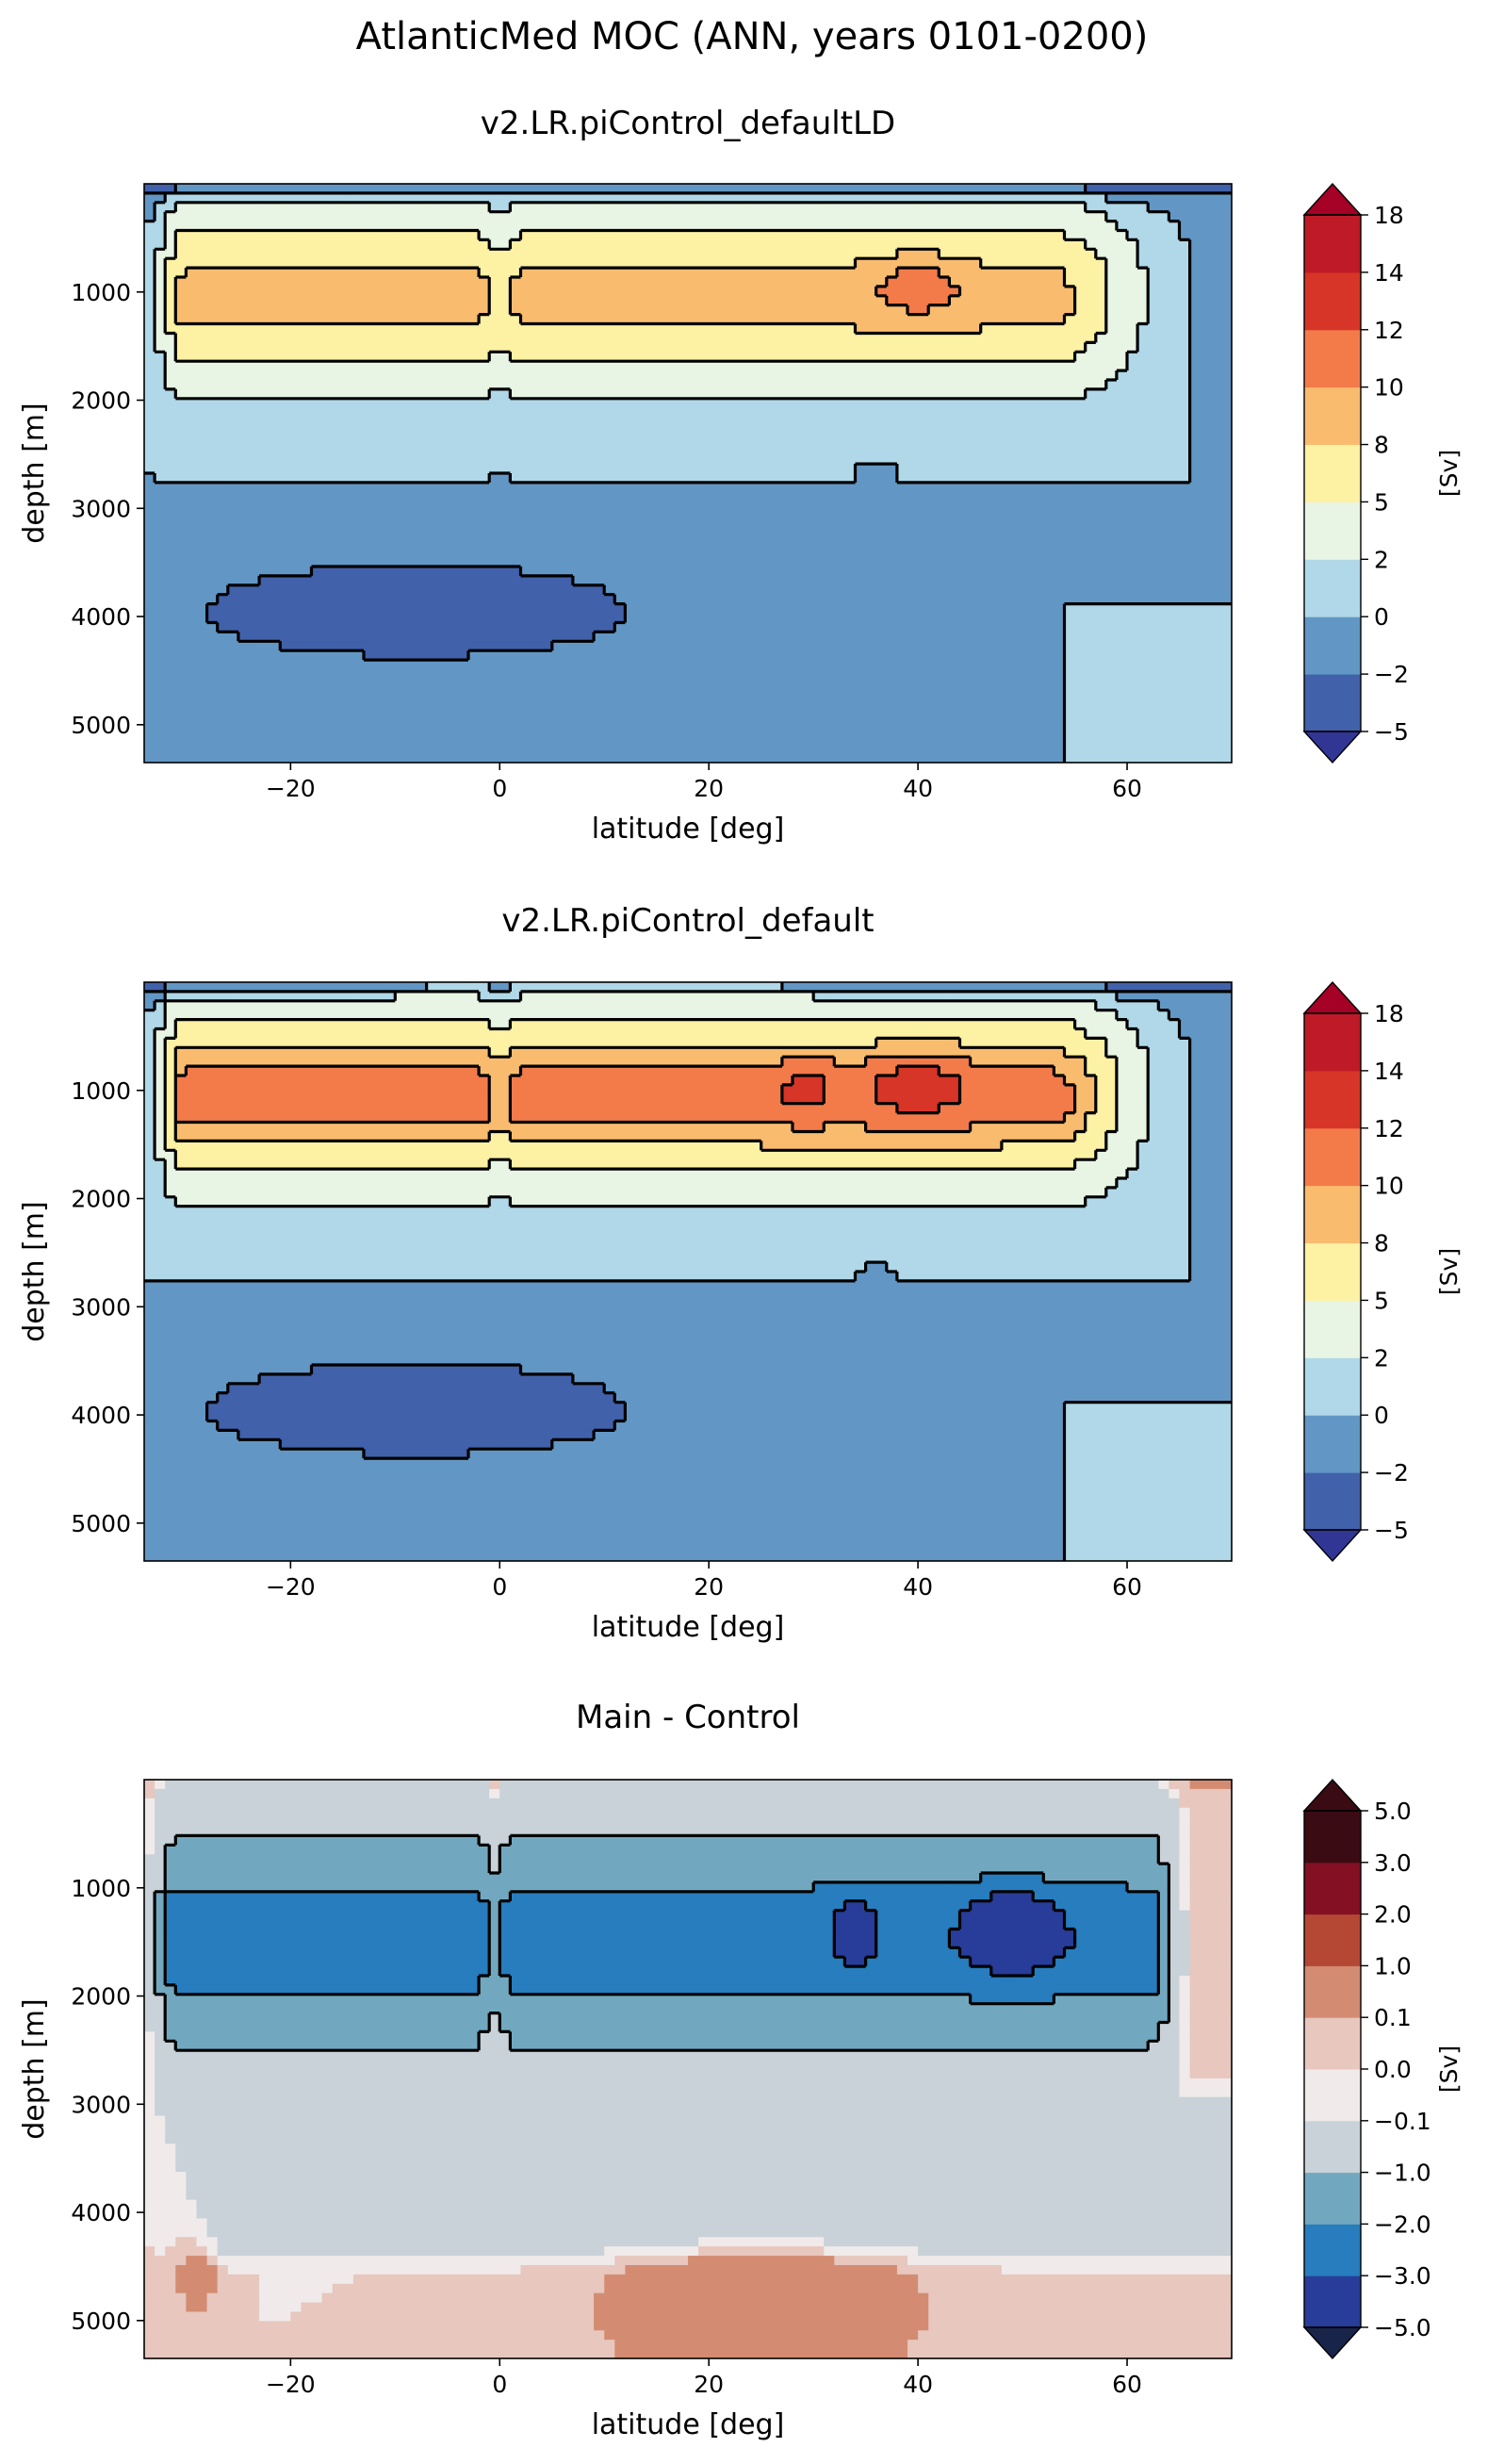 The image size is (1504, 2464). Describe the element at coordinates (1402, 2224) in the screenshot. I see `colorbar-tick-label: −2.0` at that location.